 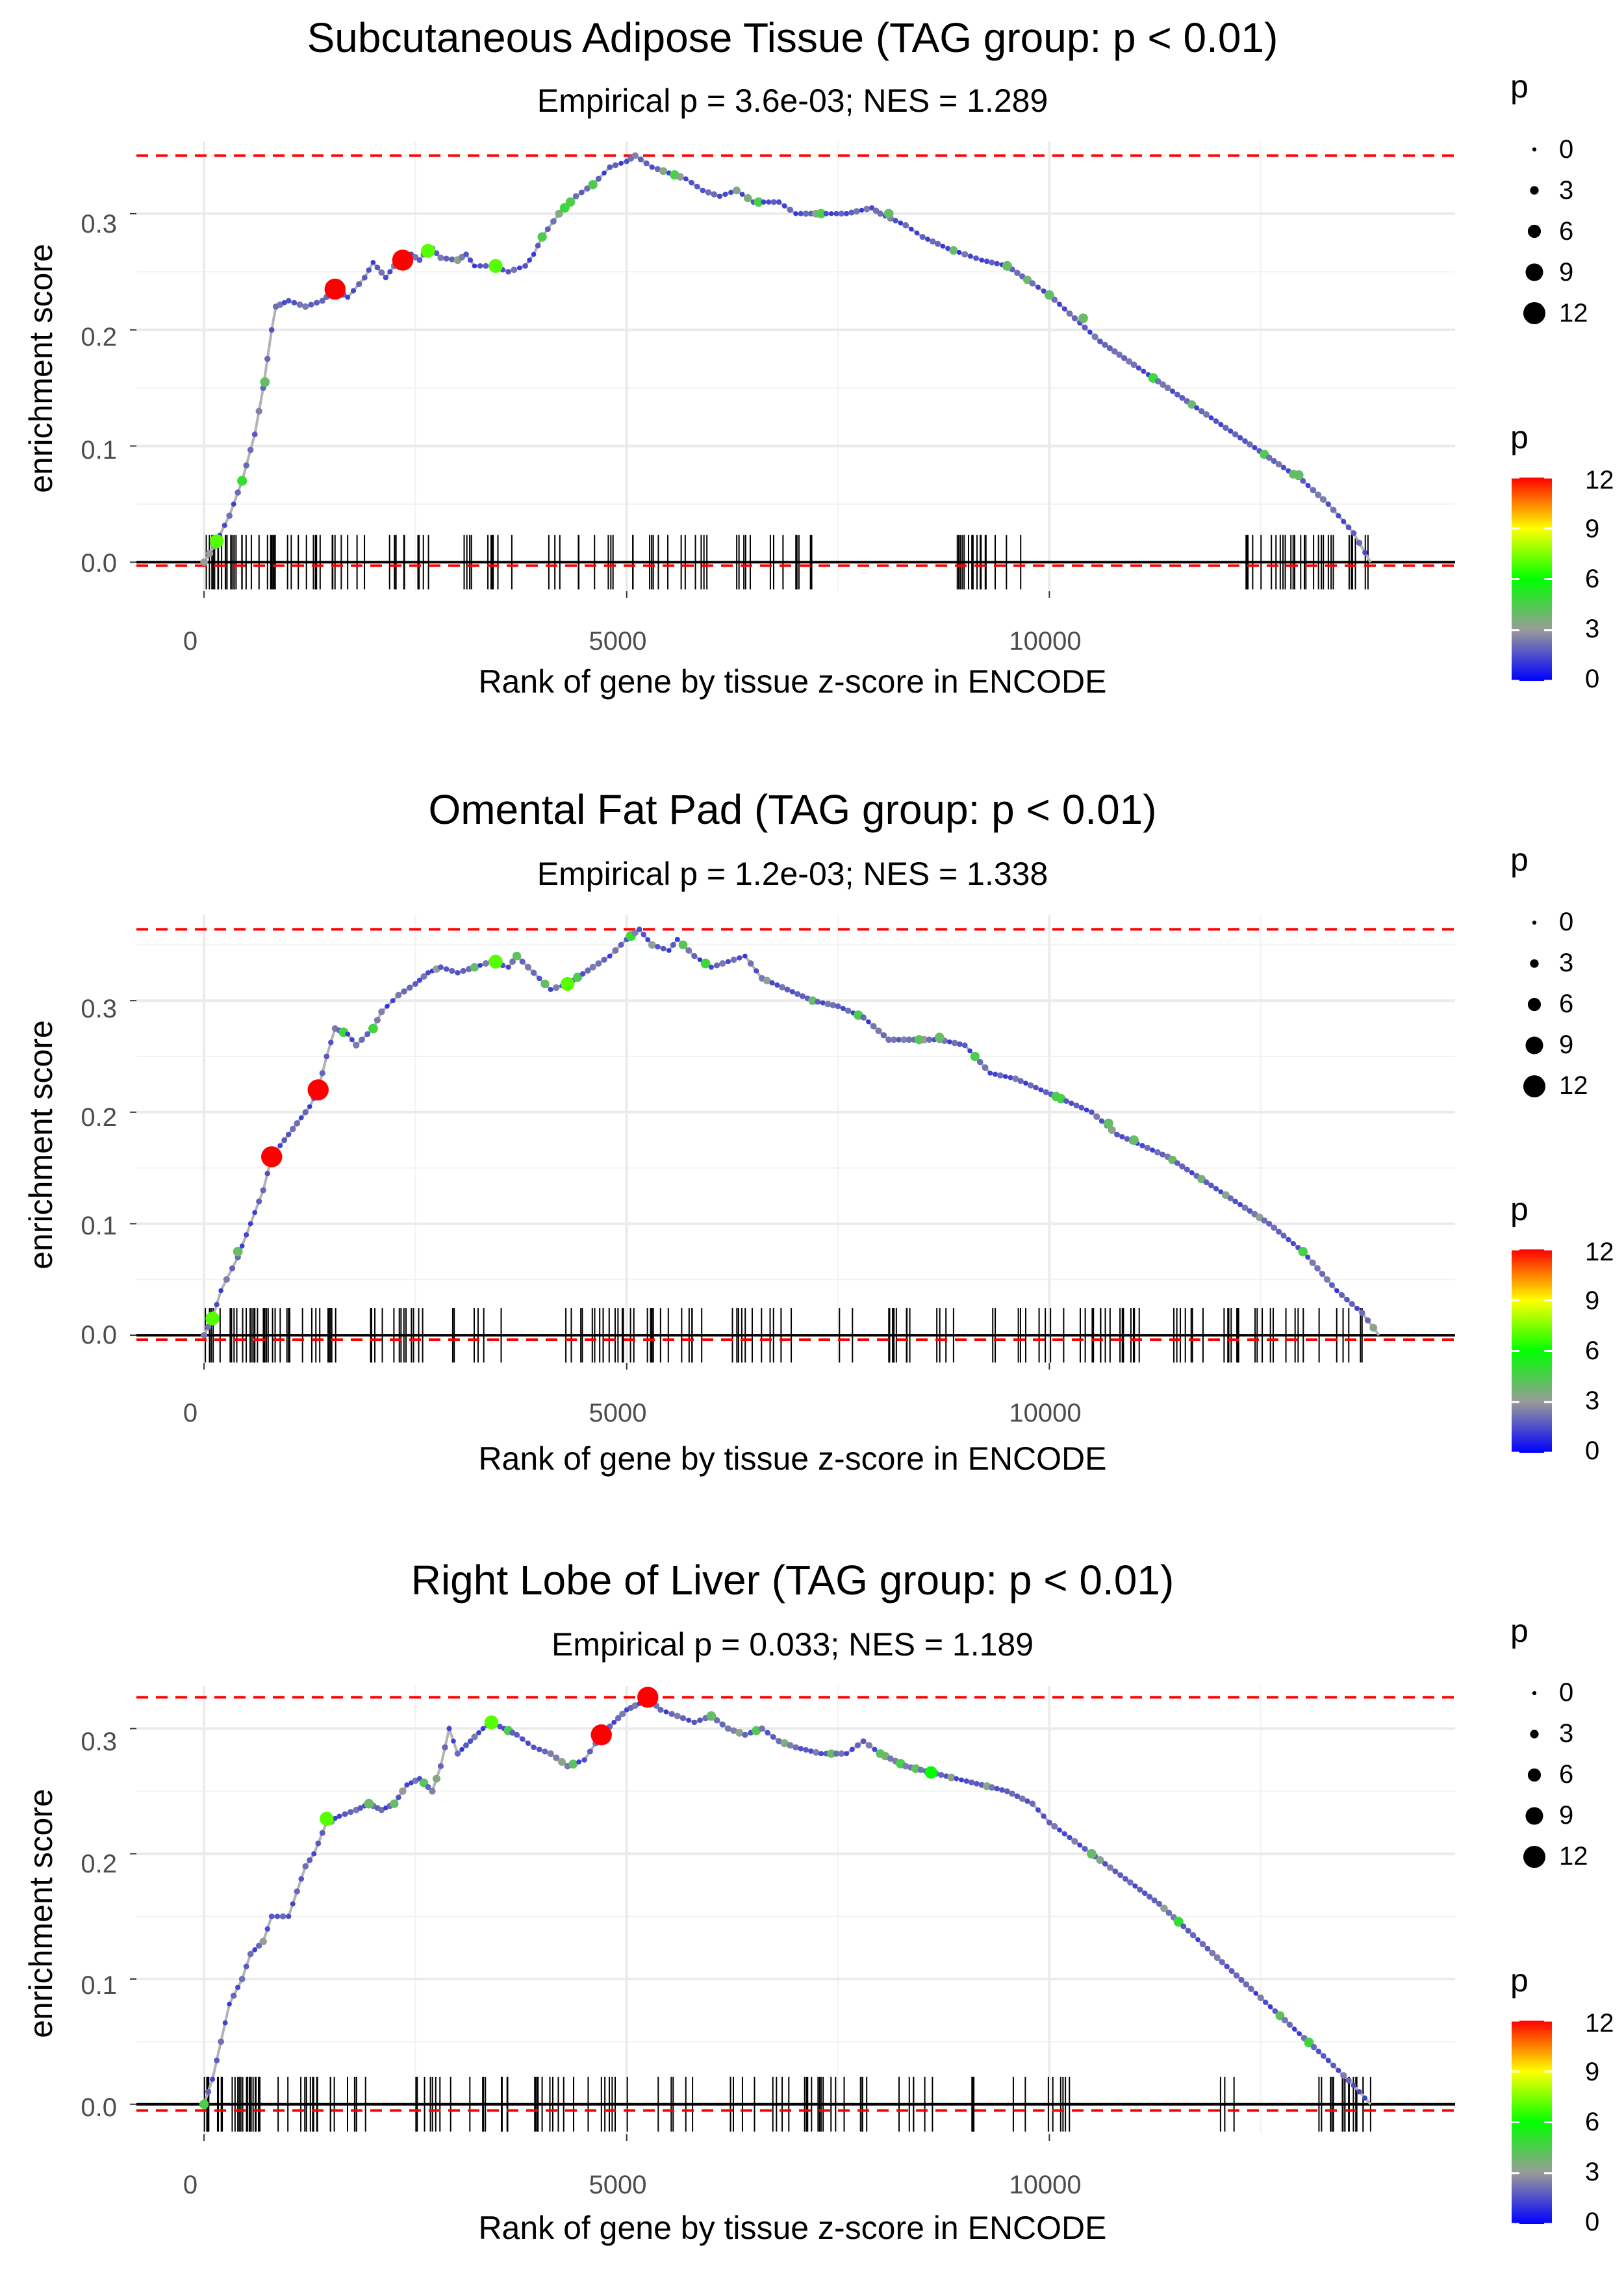 I want to click on color-legend: p 12 9 6 3 0, so click(x=1562, y=1328).